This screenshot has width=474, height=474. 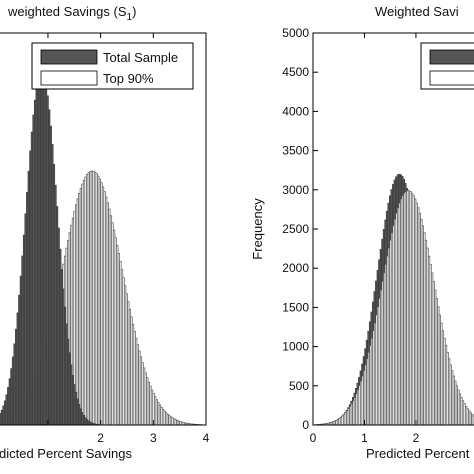 I want to click on right-y-tick-label-10: 5000, so click(x=295, y=33).